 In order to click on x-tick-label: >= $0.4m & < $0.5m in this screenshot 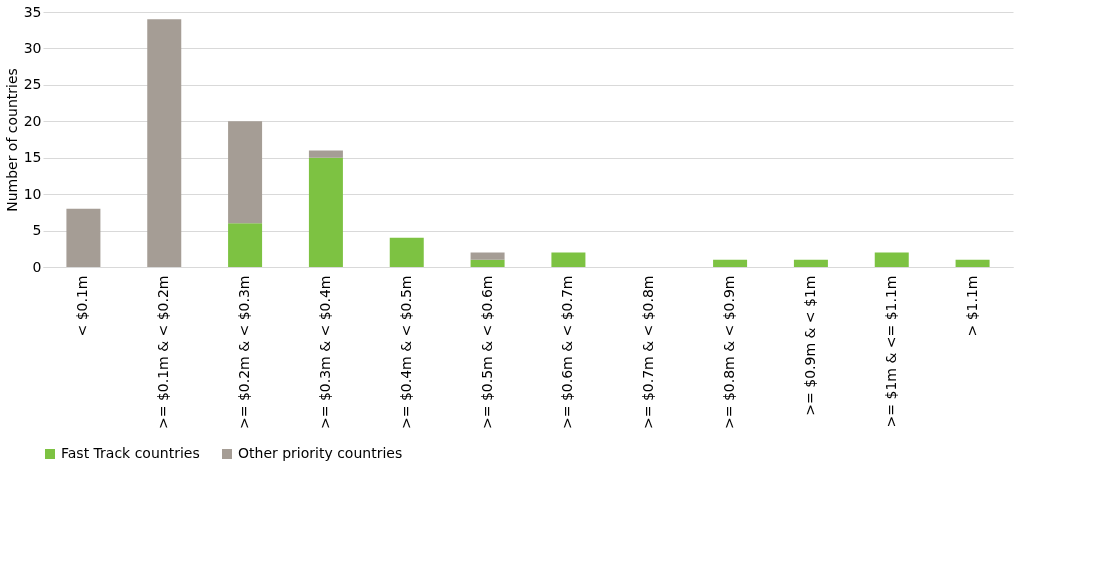, I will do `click(405, 352)`.